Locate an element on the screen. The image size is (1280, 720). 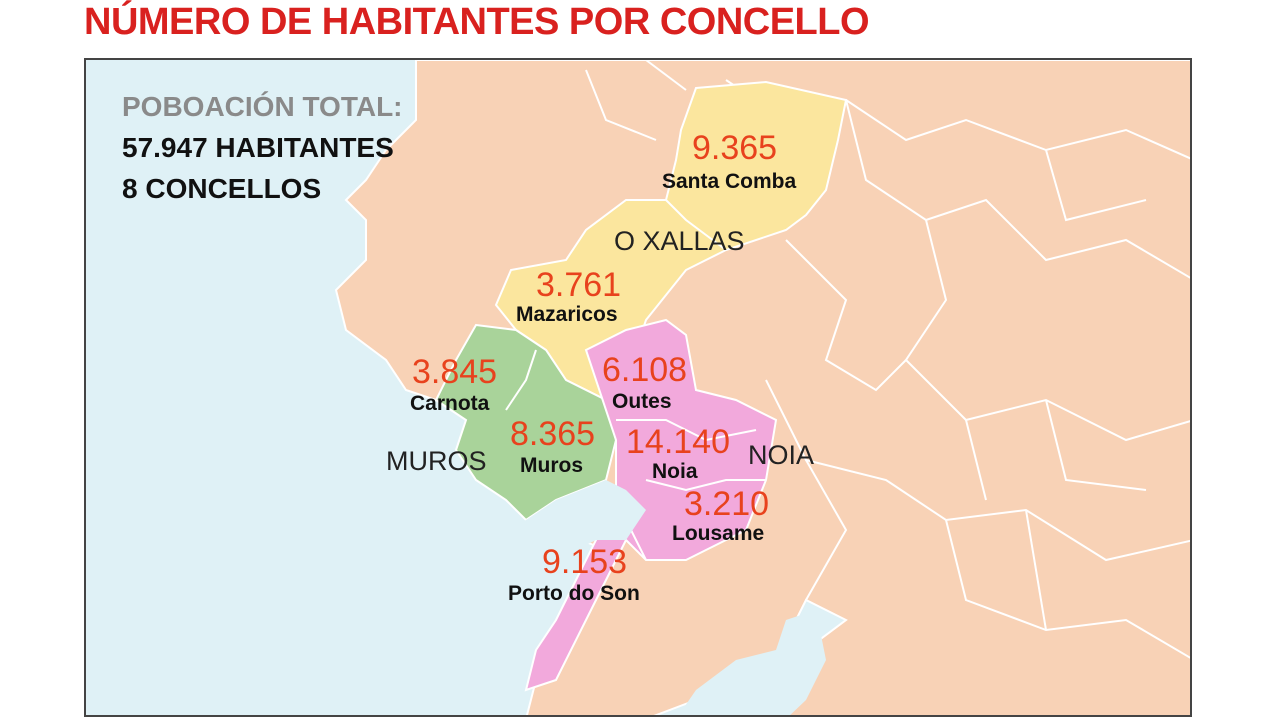
population-porto-do-son: 9.153 is located at coordinates (585, 562).